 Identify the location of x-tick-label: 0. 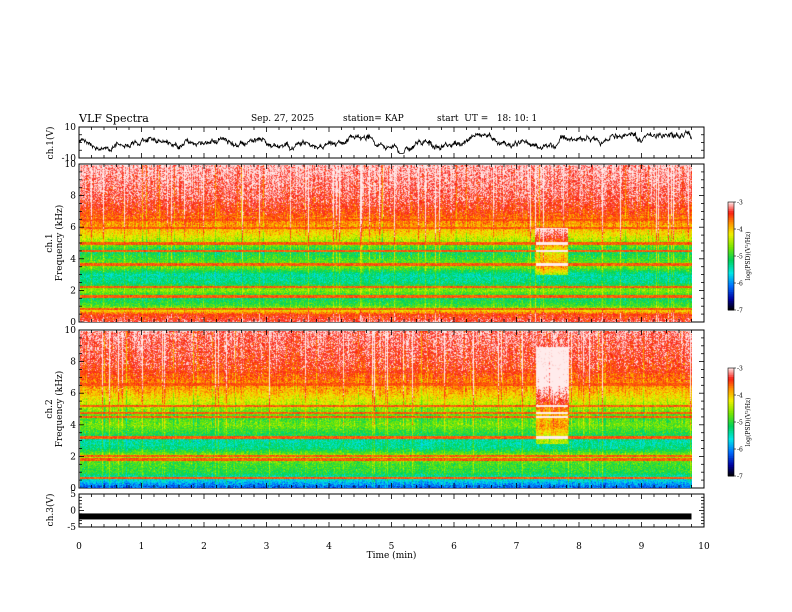
(79, 547).